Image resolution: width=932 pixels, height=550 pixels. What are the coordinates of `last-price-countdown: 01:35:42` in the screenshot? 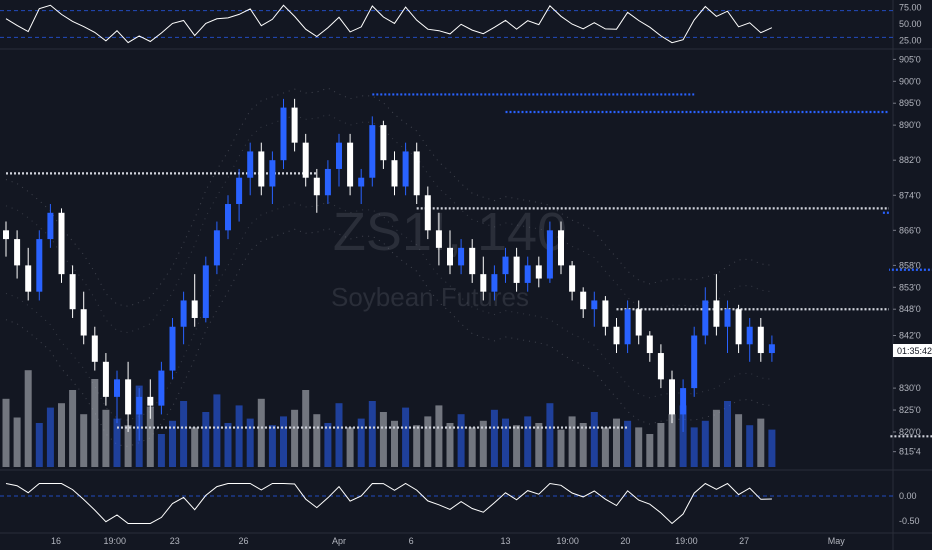 It's located at (914, 351).